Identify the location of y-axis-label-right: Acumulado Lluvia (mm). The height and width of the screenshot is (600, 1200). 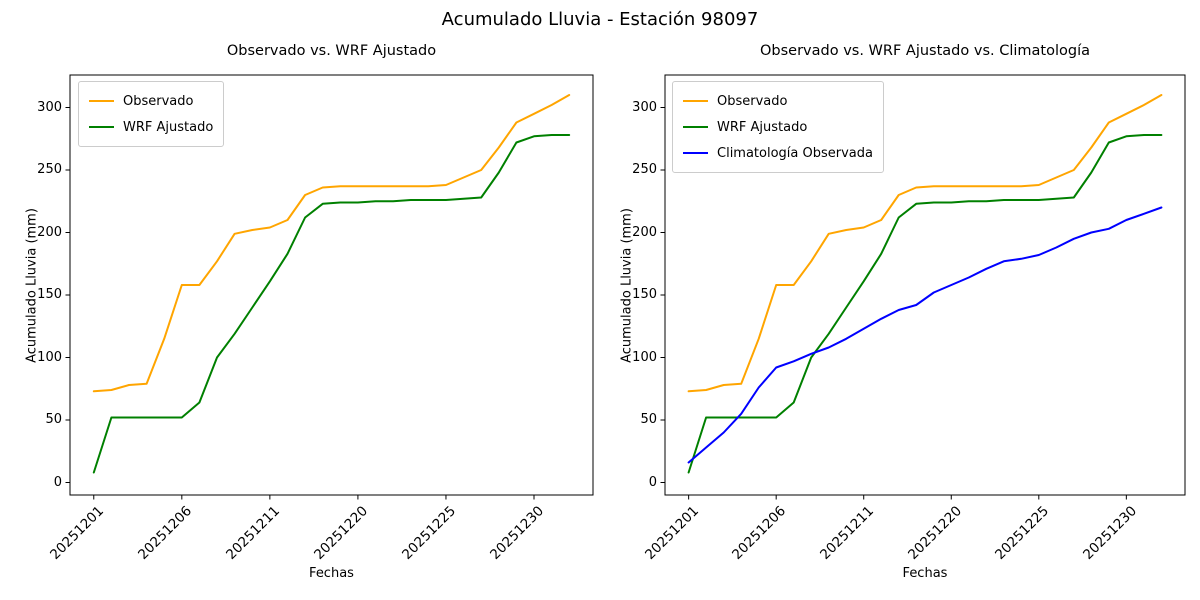
(627, 285).